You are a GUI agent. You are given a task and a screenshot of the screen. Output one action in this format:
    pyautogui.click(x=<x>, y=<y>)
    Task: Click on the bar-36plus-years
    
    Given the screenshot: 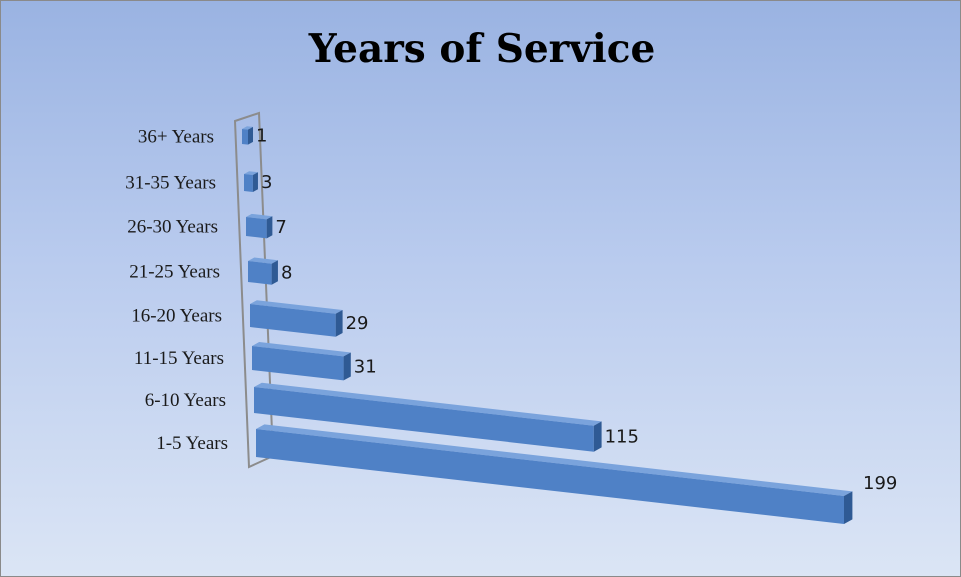 What is the action you would take?
    pyautogui.click(x=247, y=135)
    